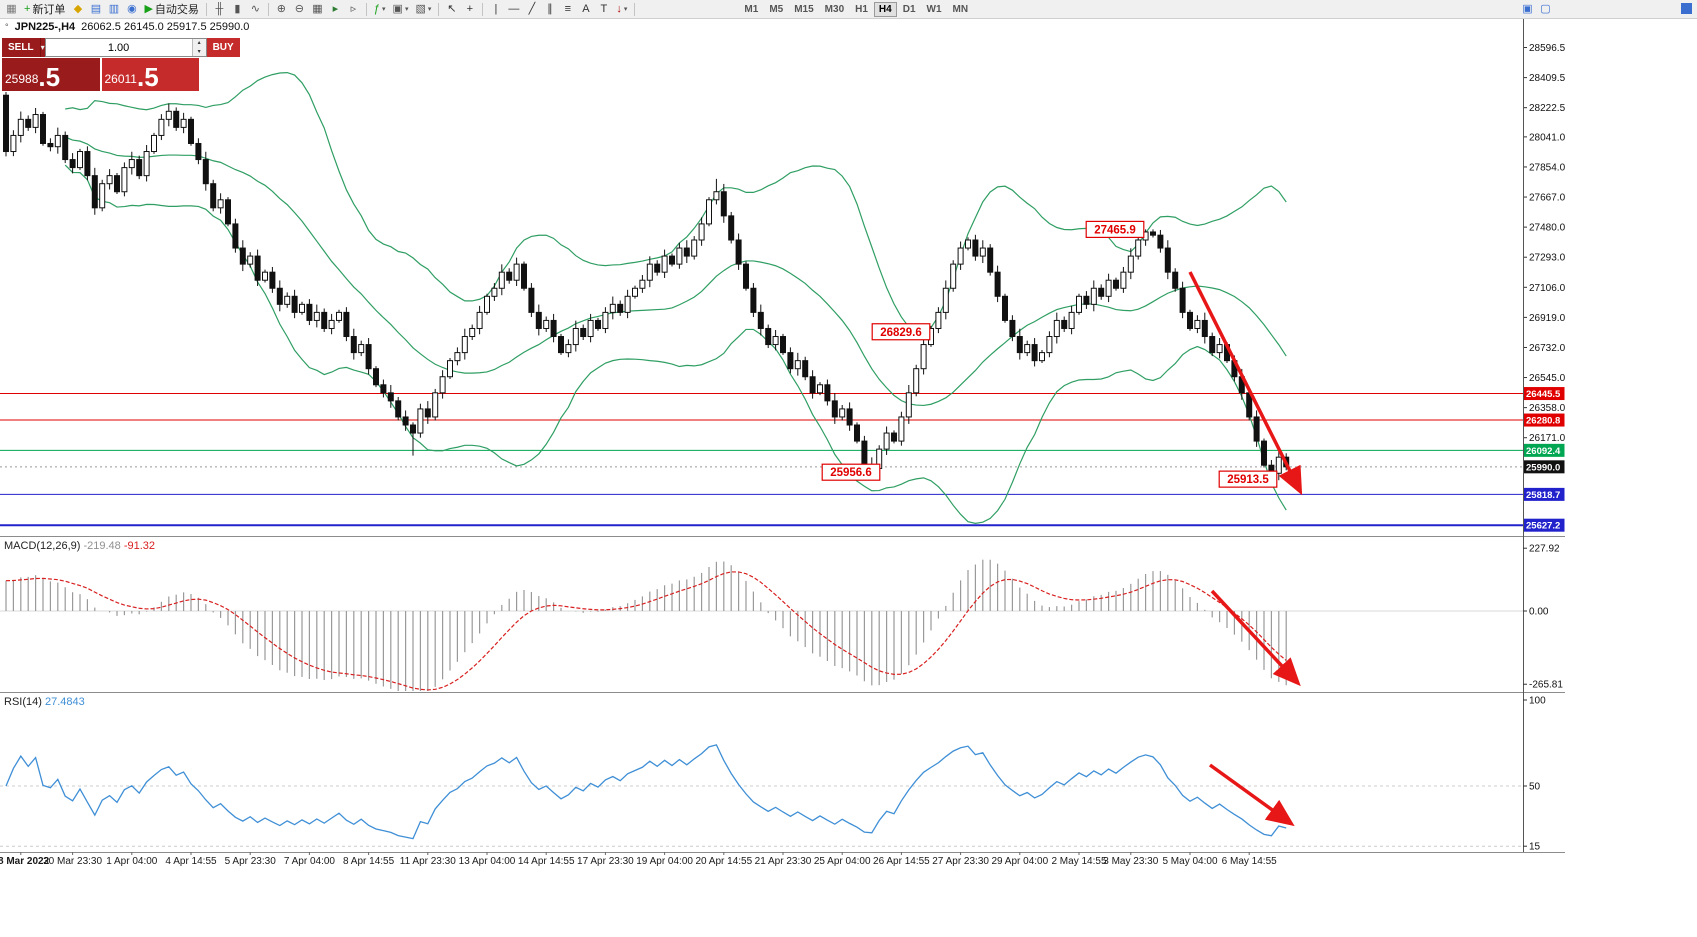 The width and height of the screenshot is (1697, 937). I want to click on svg-text: 14 Apr 14:55, so click(546, 861).